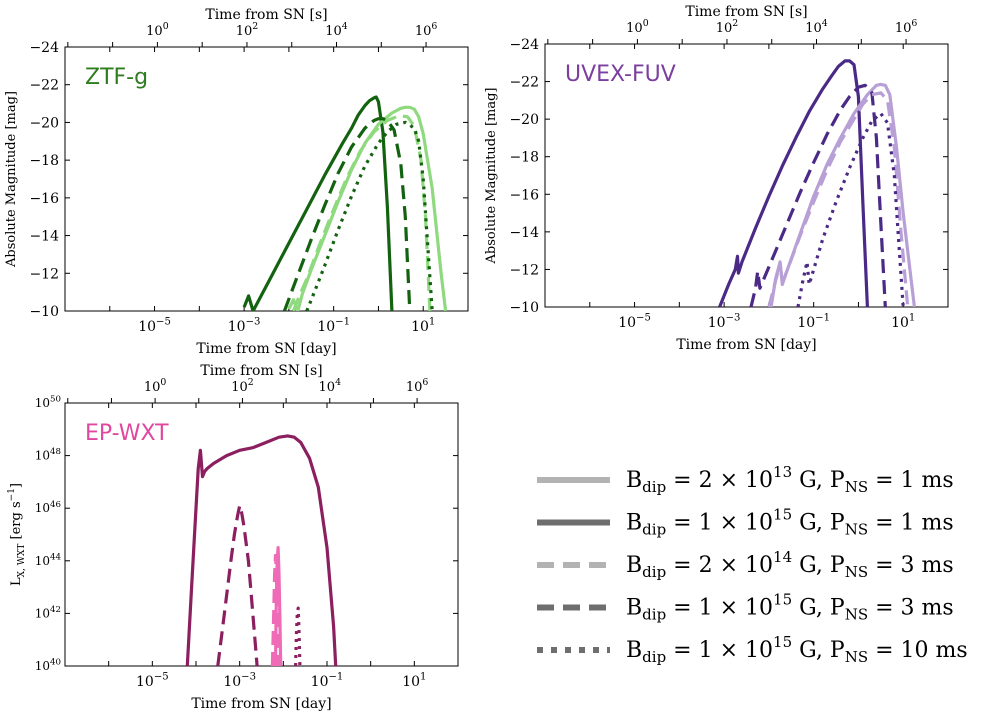 The height and width of the screenshot is (713, 997). Describe the element at coordinates (524, 233) in the screenshot. I see `y-tick-label: −14` at that location.